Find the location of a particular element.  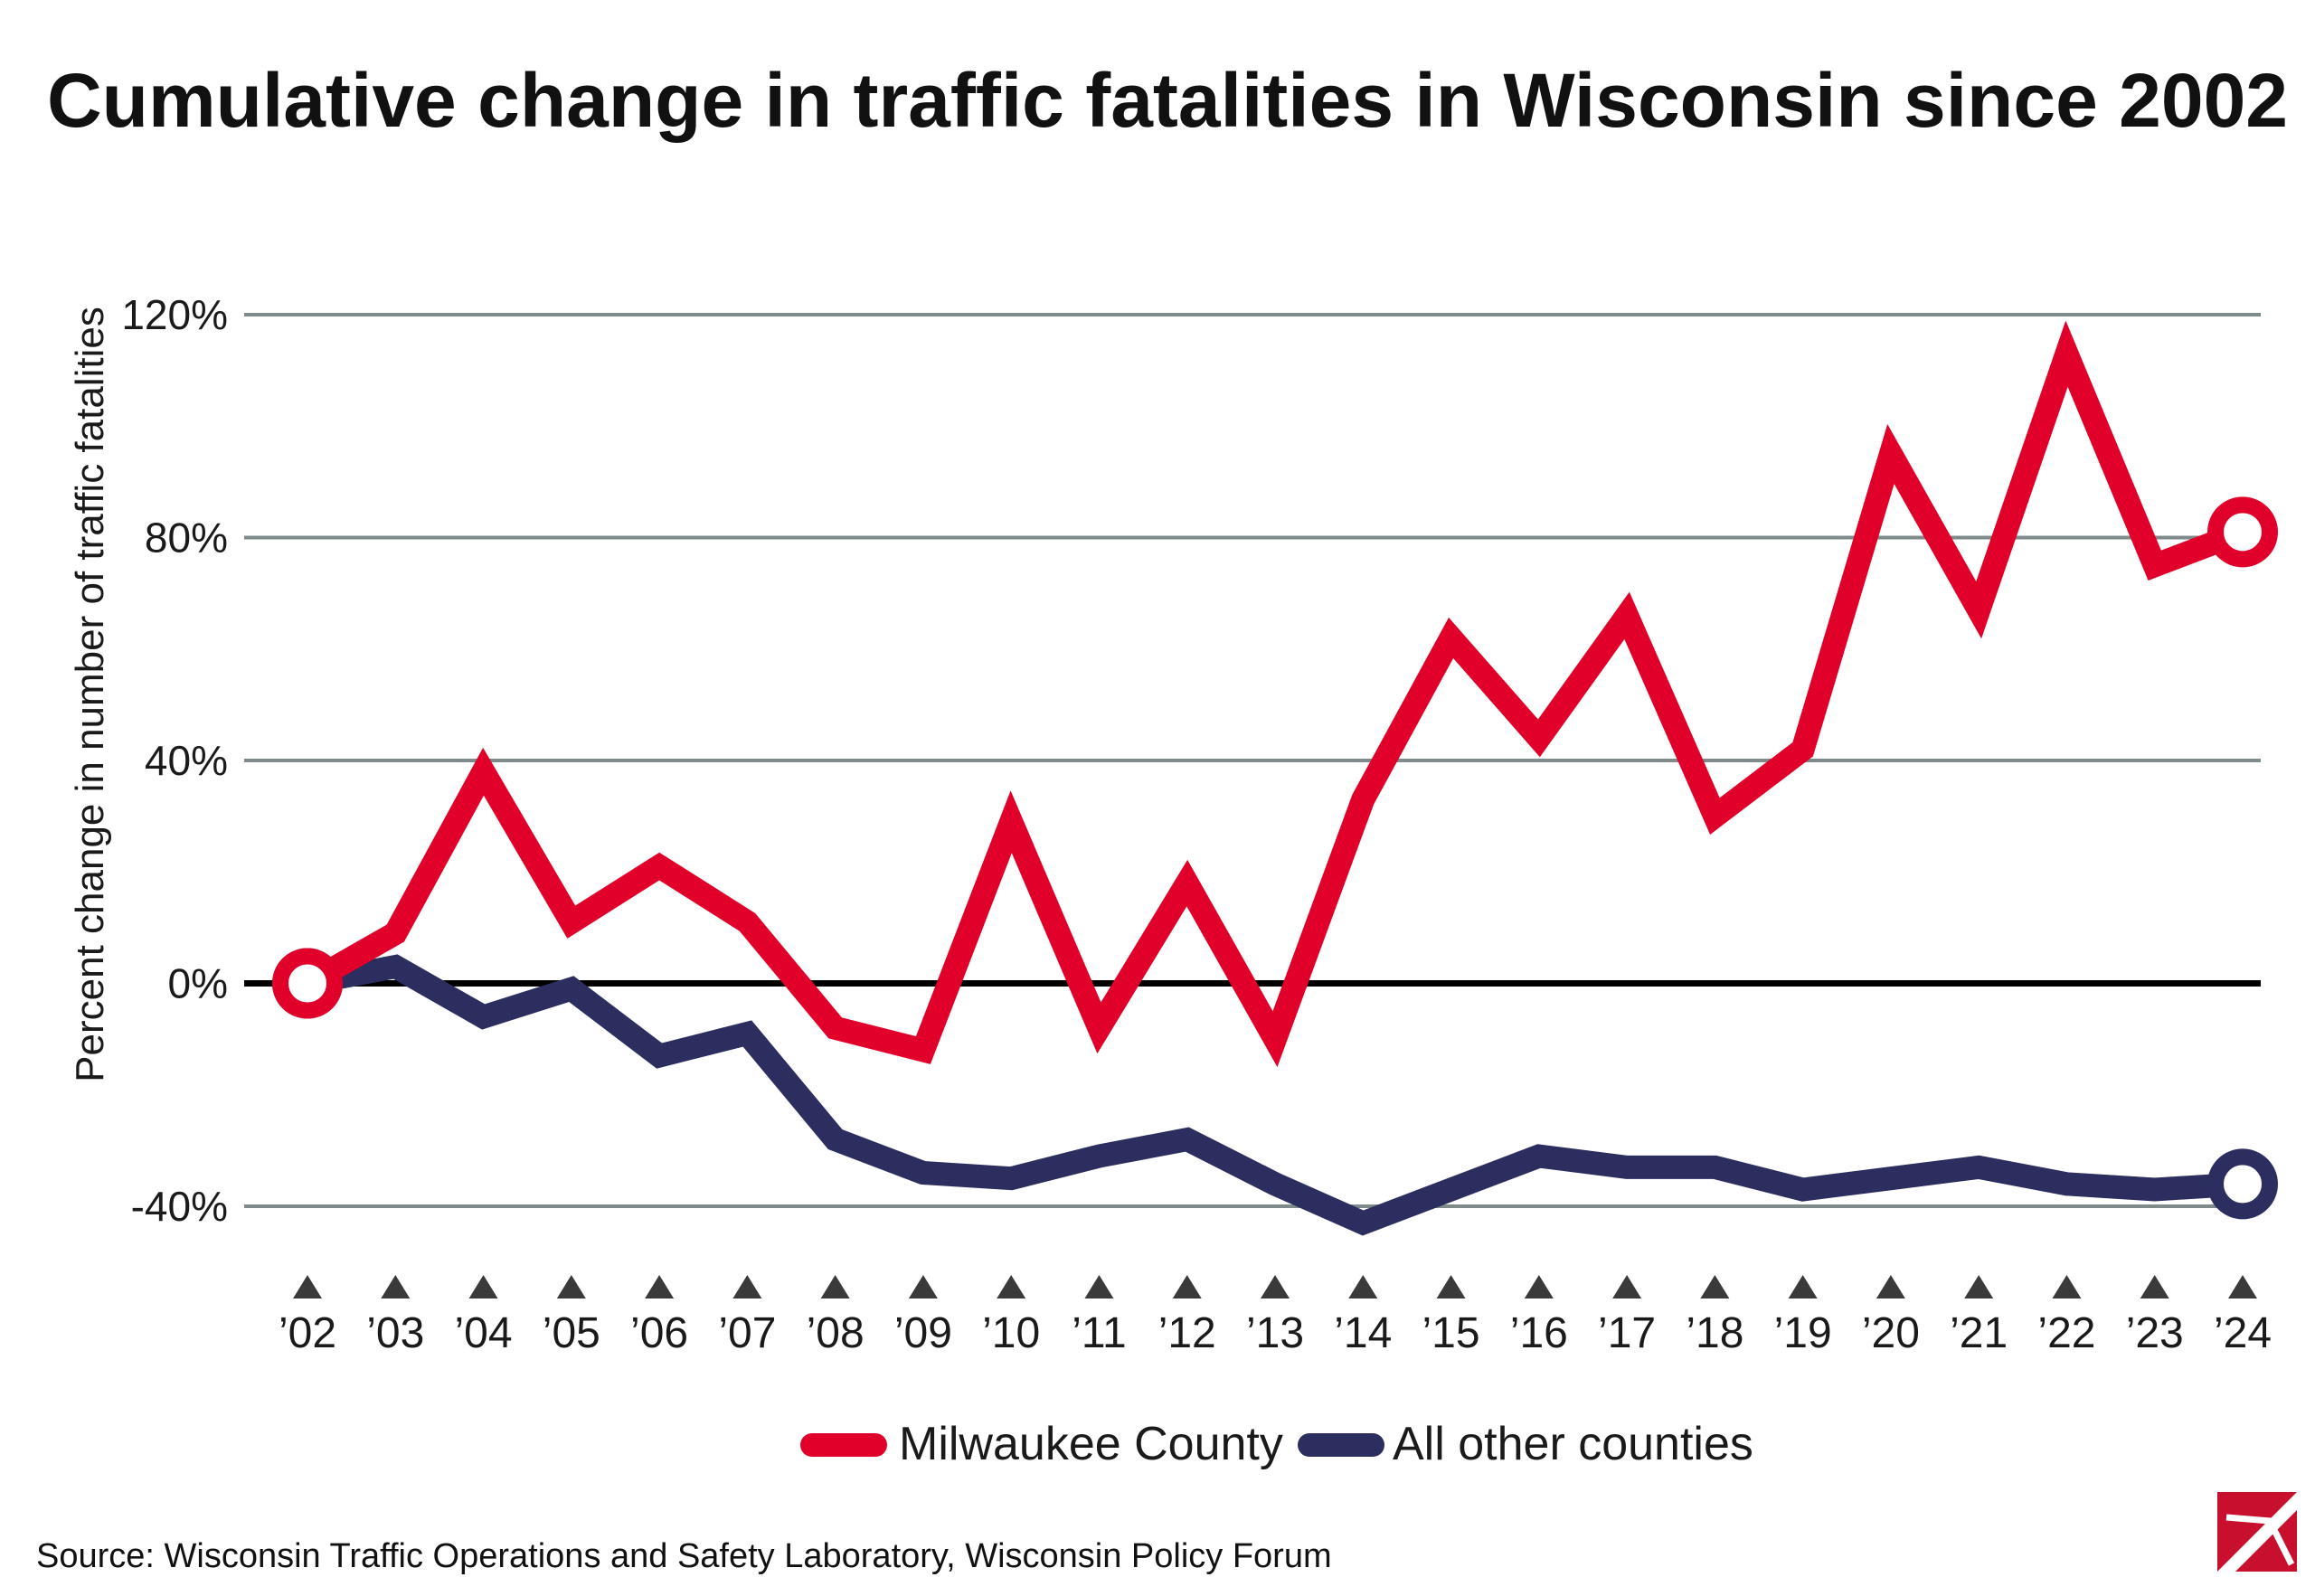

x-tick-label: ’07 is located at coordinates (747, 1333).